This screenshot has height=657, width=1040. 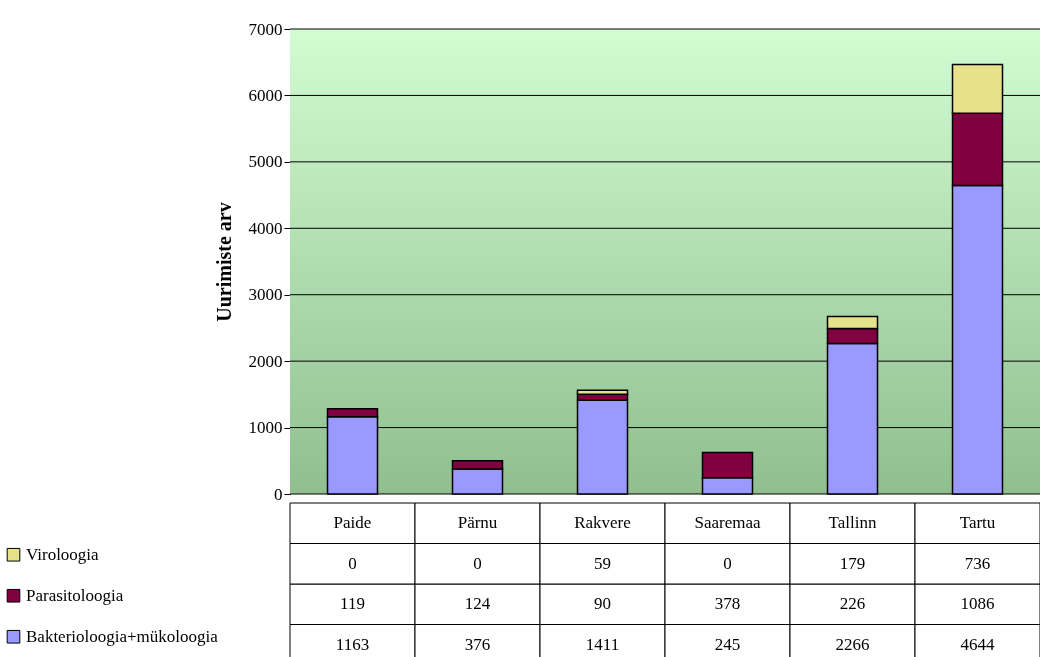 I want to click on data-label: 1163, so click(x=352, y=644).